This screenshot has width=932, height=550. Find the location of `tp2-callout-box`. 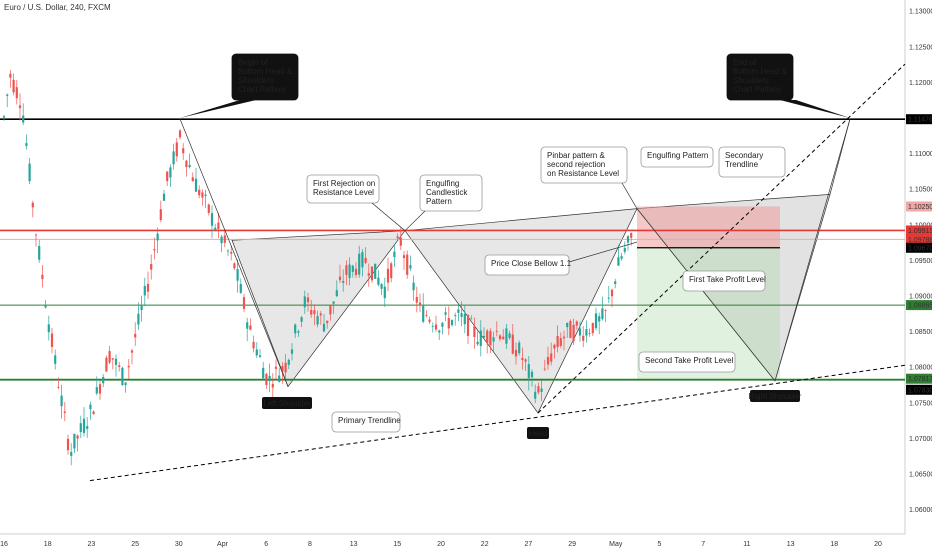

tp2-callout-box is located at coordinates (687, 362).